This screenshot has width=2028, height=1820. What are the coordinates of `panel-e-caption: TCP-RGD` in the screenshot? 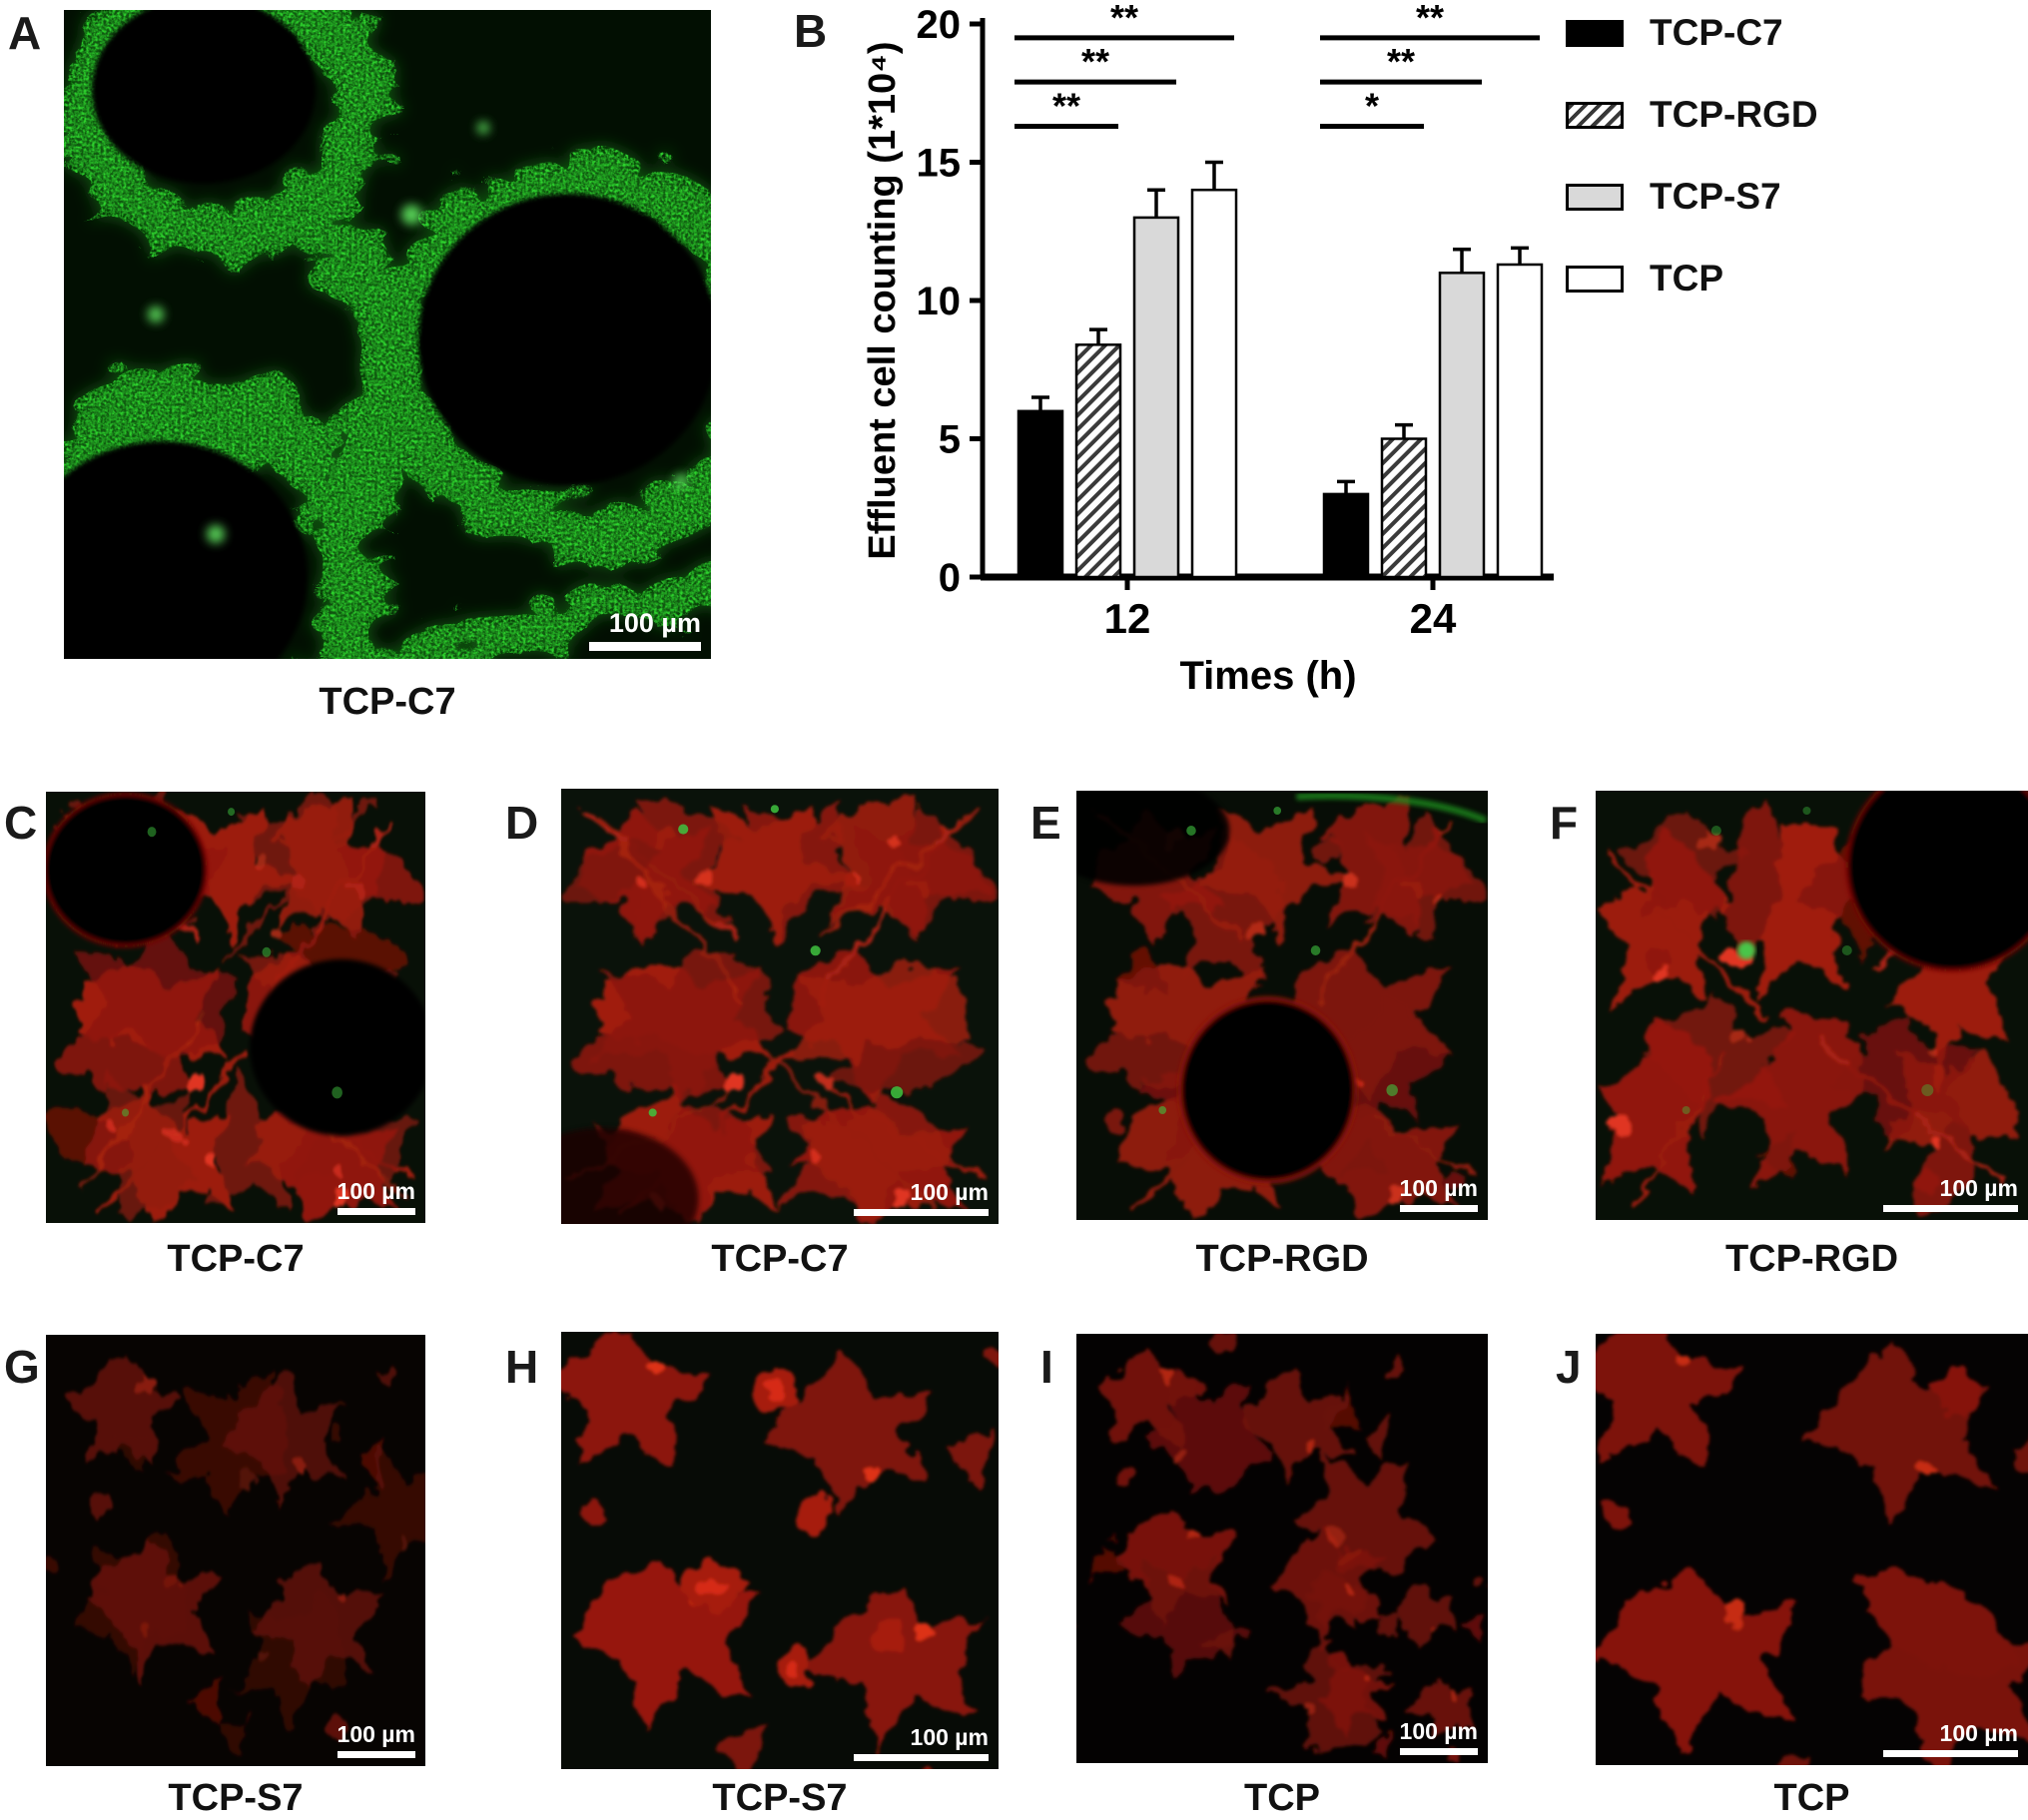 It's located at (1282, 1259).